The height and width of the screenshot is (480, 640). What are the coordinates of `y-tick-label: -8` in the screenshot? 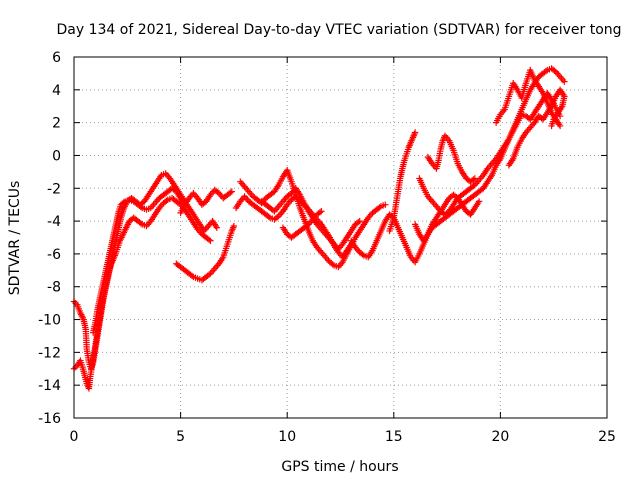 It's located at (54, 288).